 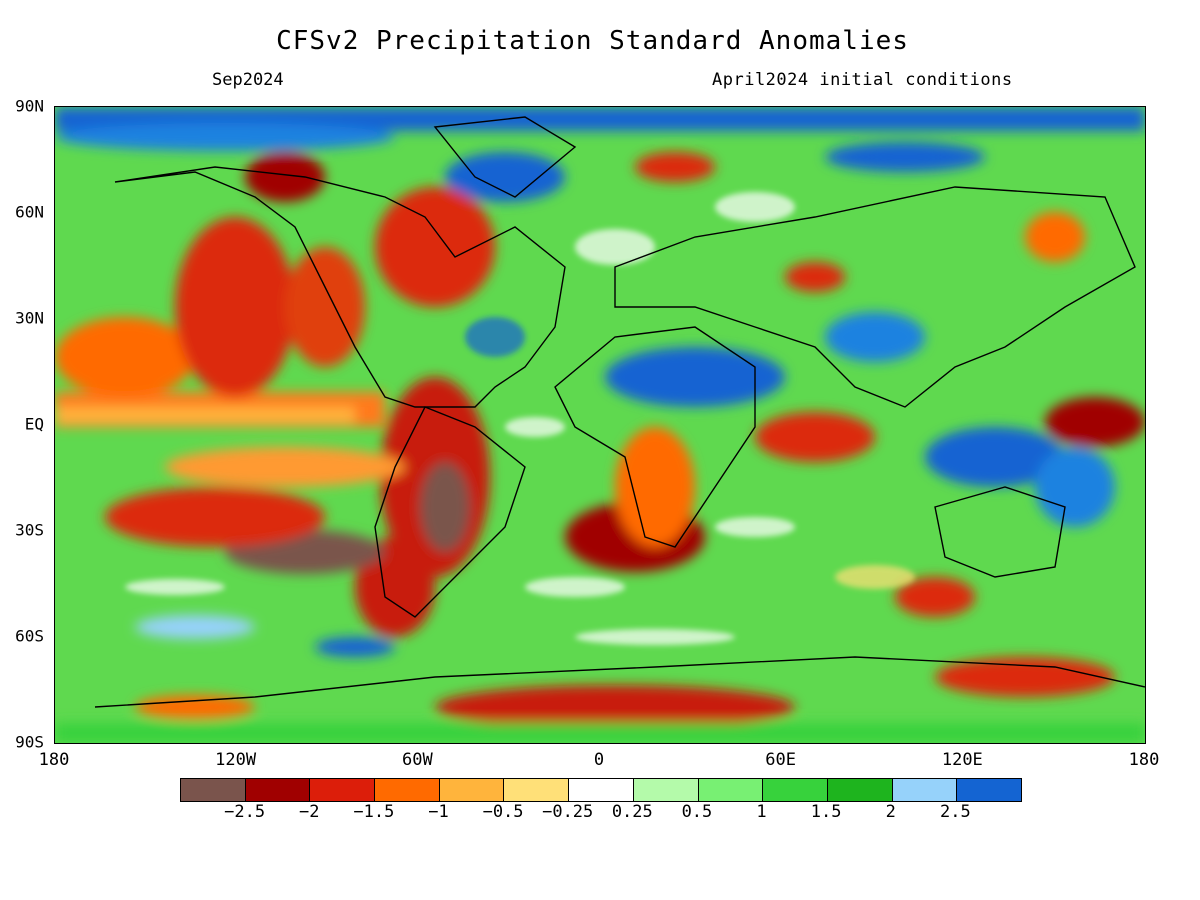 I want to click on colorbar-label: 0.25, so click(x=632, y=812).